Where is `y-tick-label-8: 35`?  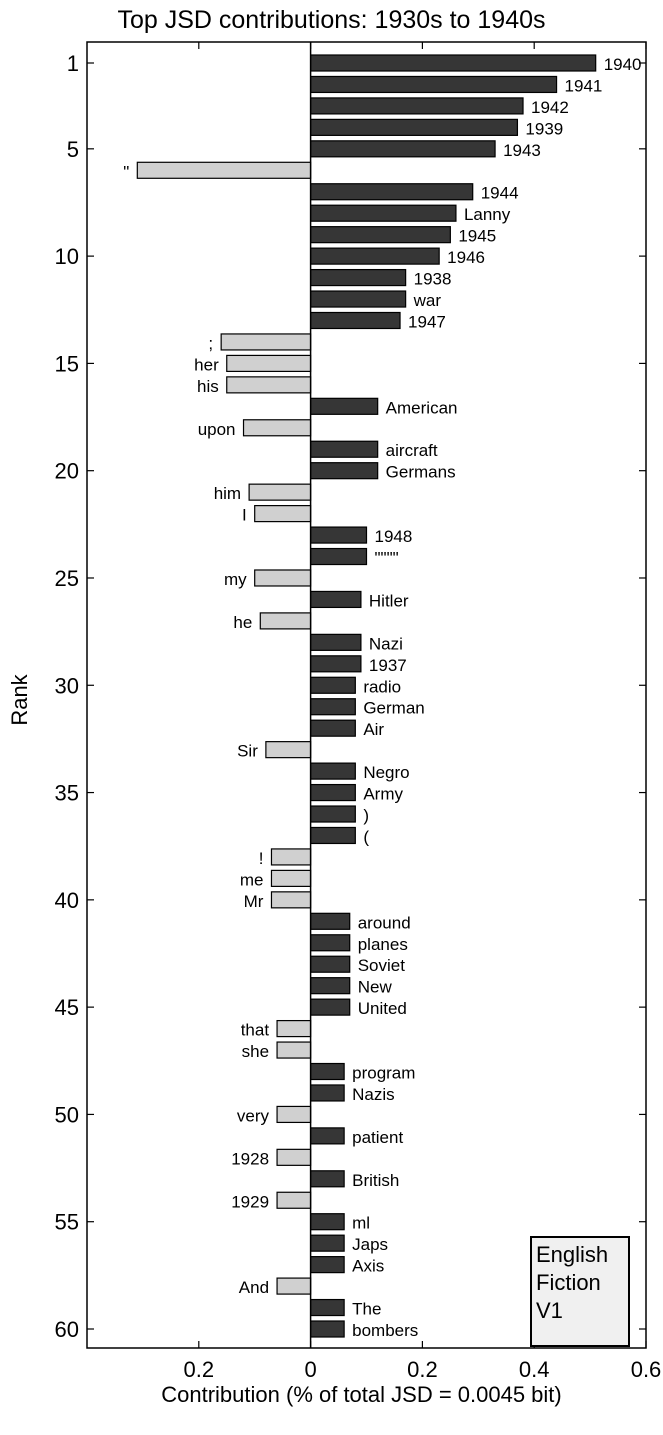 y-tick-label-8: 35 is located at coordinates (67, 793).